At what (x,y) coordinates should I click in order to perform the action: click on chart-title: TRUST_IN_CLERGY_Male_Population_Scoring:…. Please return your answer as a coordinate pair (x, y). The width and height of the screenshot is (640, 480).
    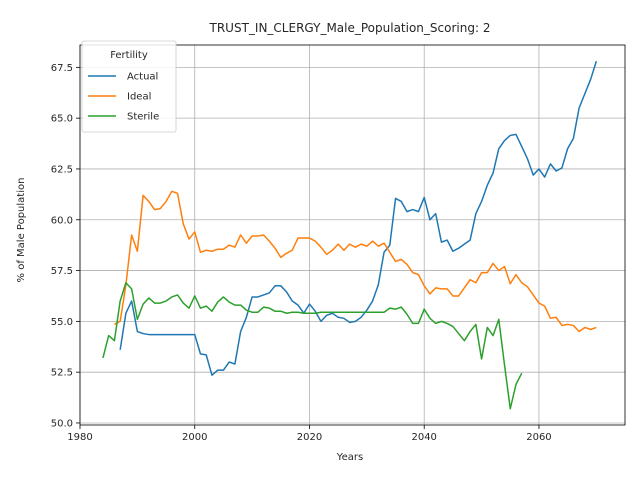
    Looking at the image, I should click on (350, 28).